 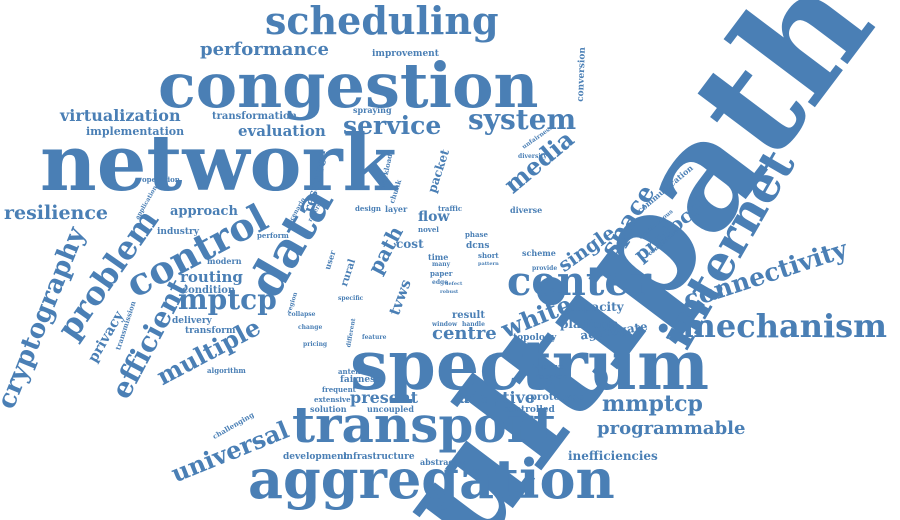 I want to click on word-pattern: pattern, so click(x=488, y=264).